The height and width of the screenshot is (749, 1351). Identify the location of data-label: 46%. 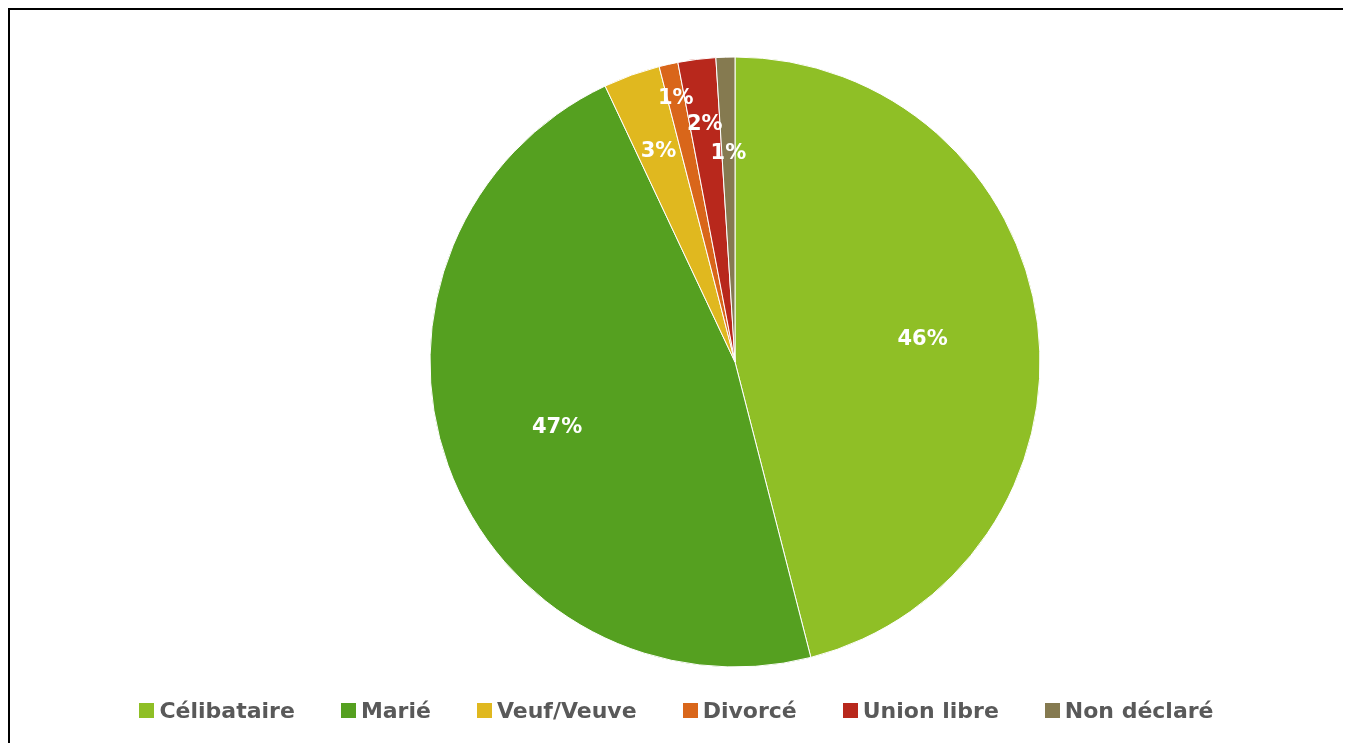
(922, 338).